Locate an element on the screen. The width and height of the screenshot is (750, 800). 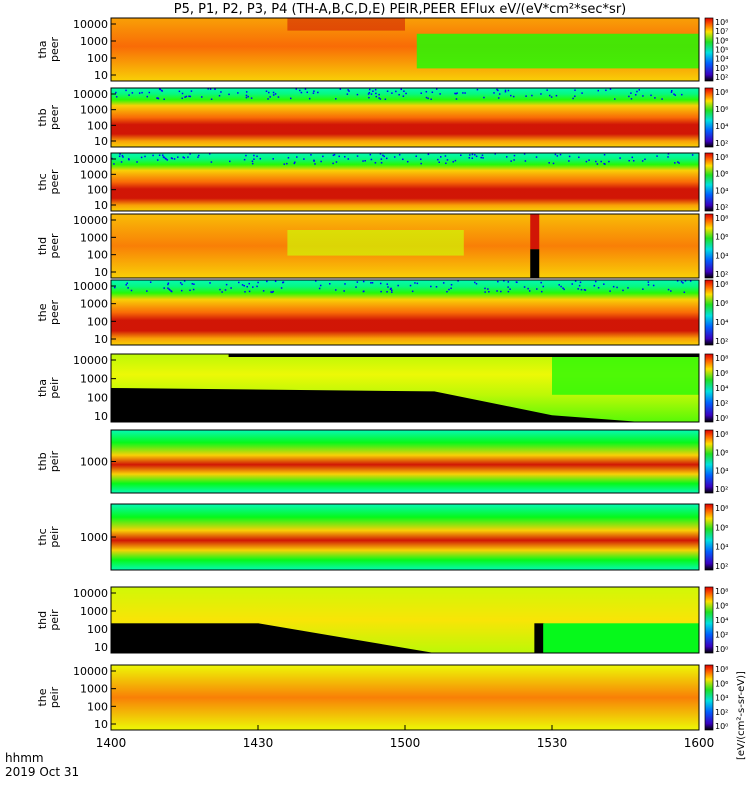
y-tick-label: 10 is located at coordinates (101, 205).